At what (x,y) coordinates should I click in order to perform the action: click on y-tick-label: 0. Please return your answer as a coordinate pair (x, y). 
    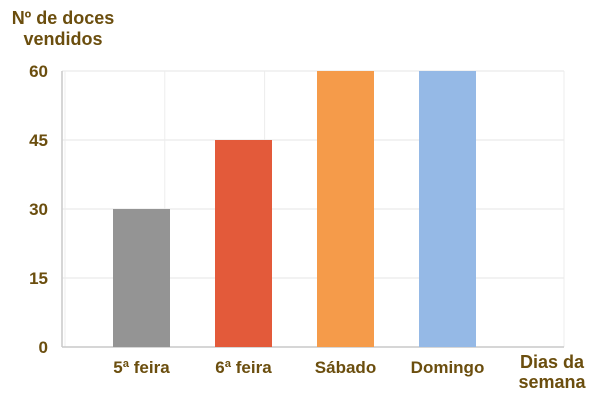
    Looking at the image, I should click on (43, 347).